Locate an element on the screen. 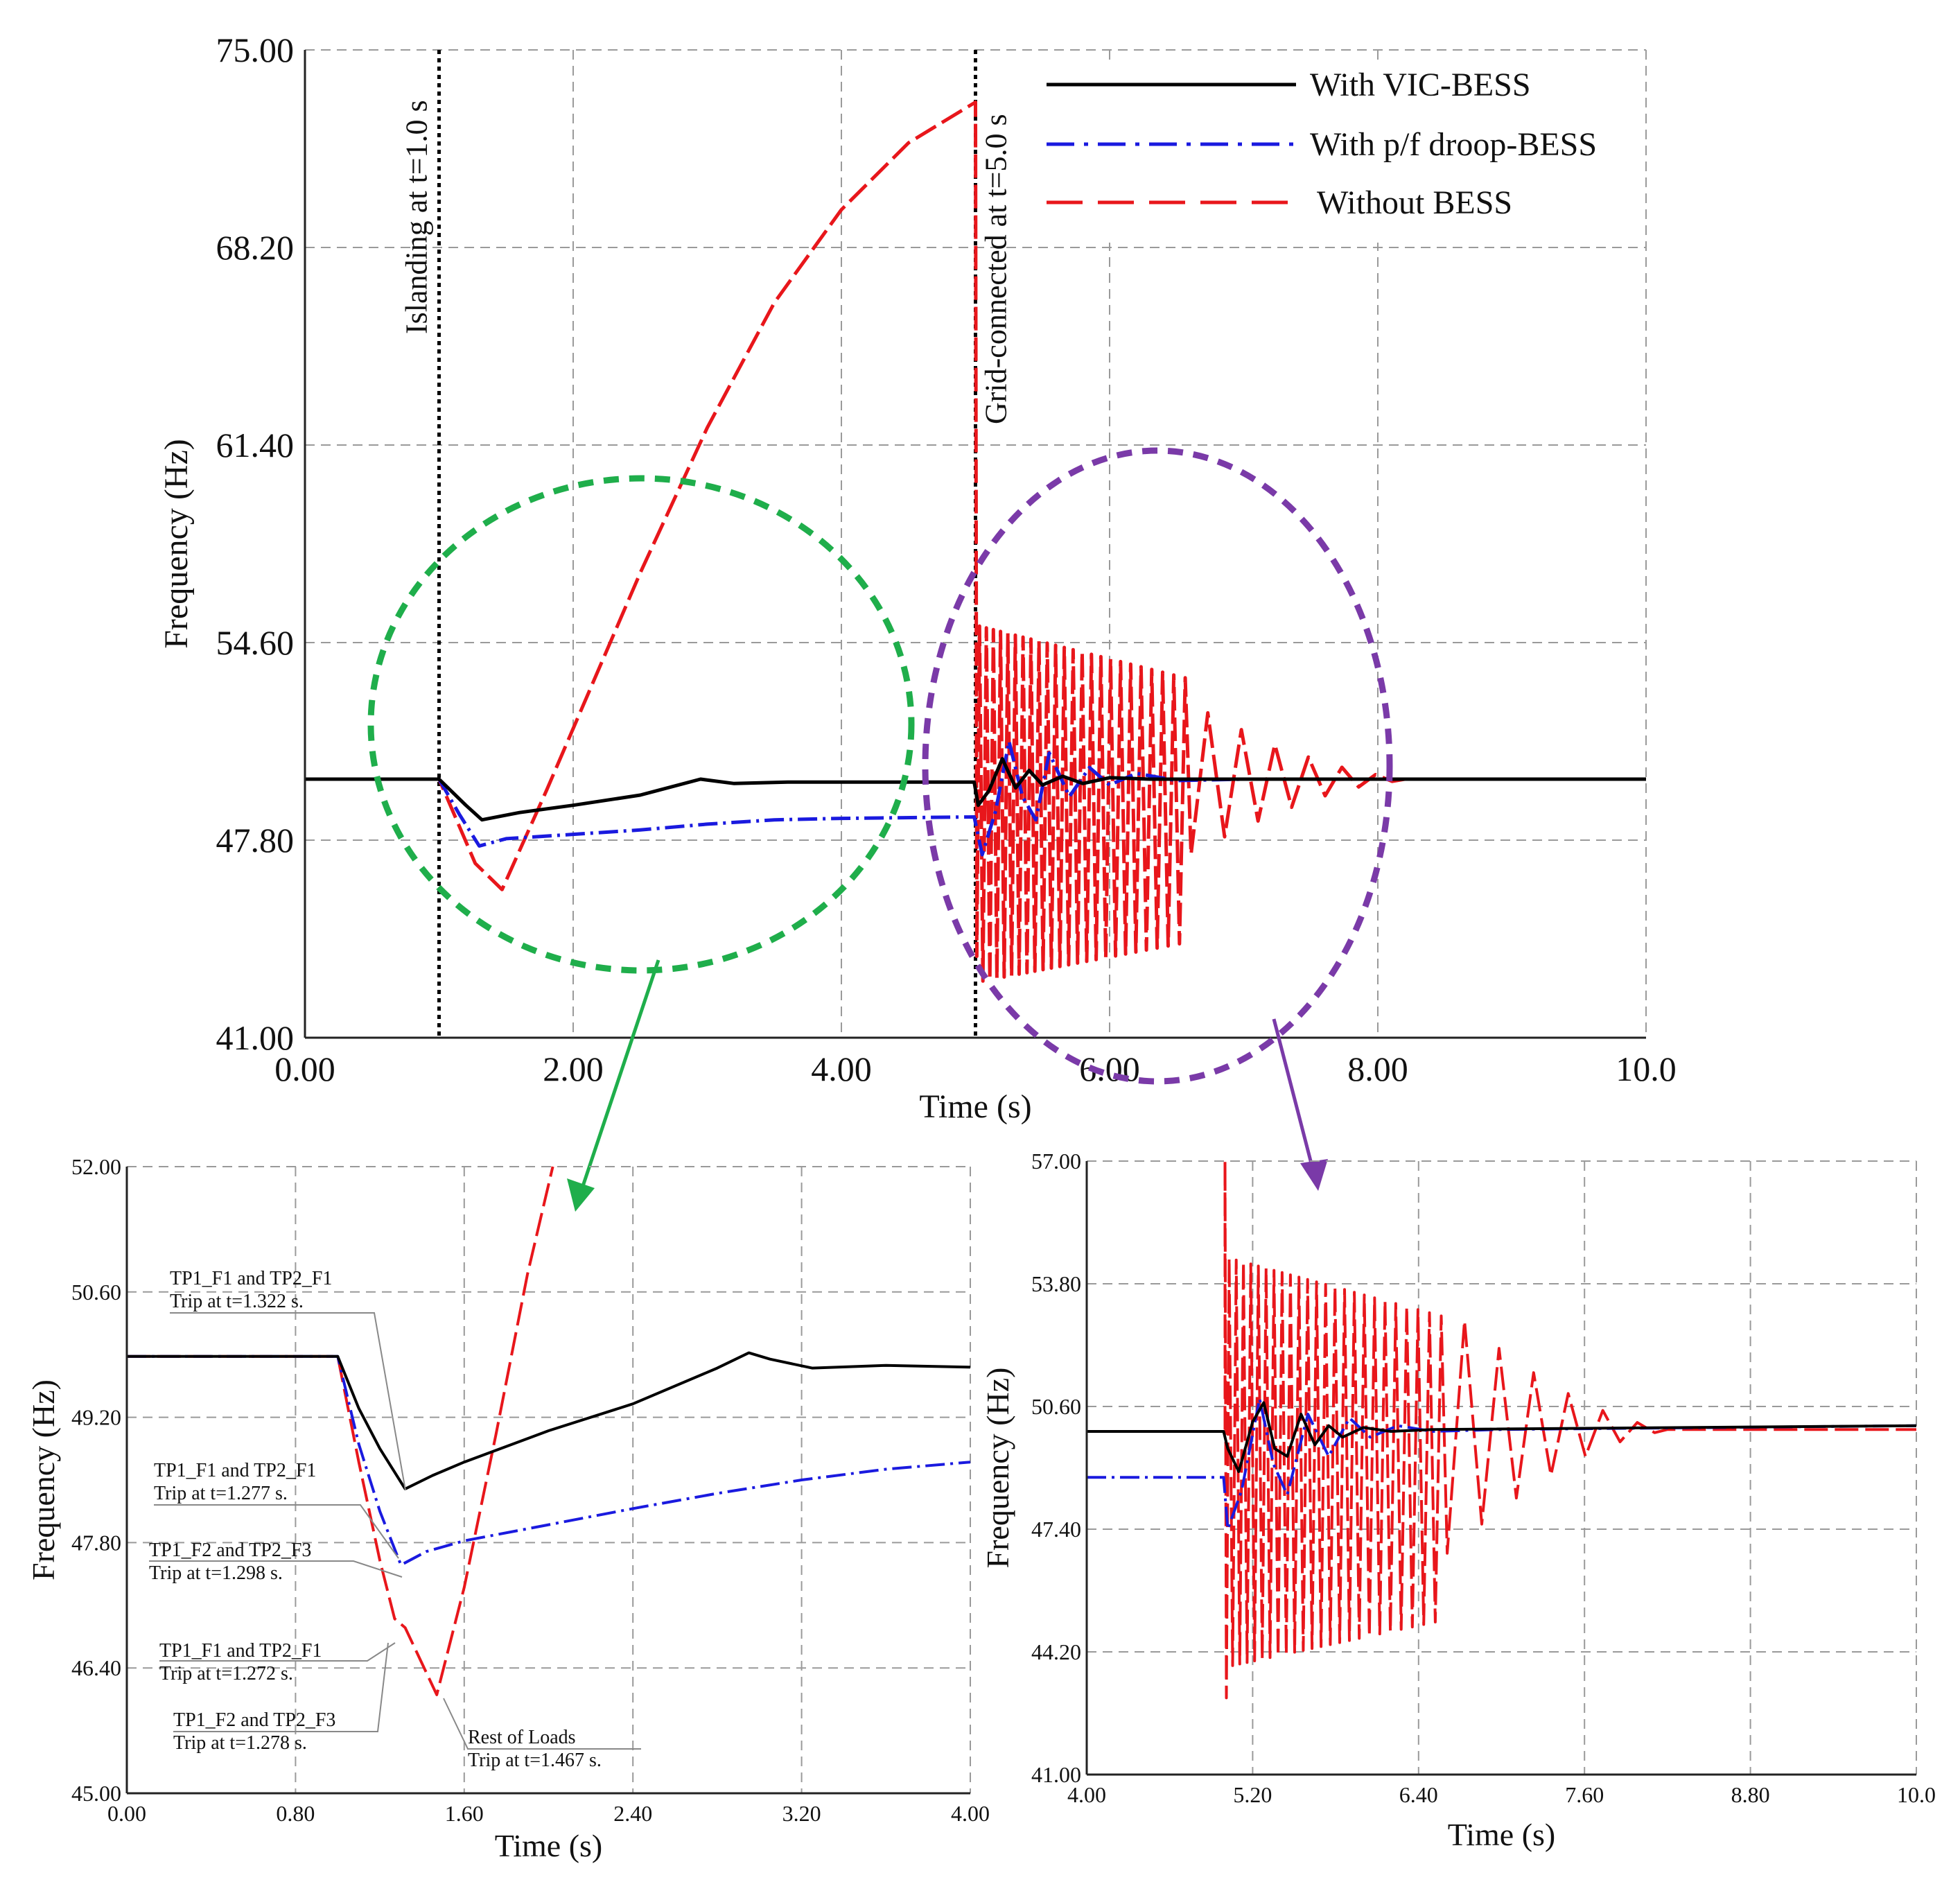 The width and height of the screenshot is (1960, 1882). y-tick-label: 46.40 is located at coordinates (96, 1667).